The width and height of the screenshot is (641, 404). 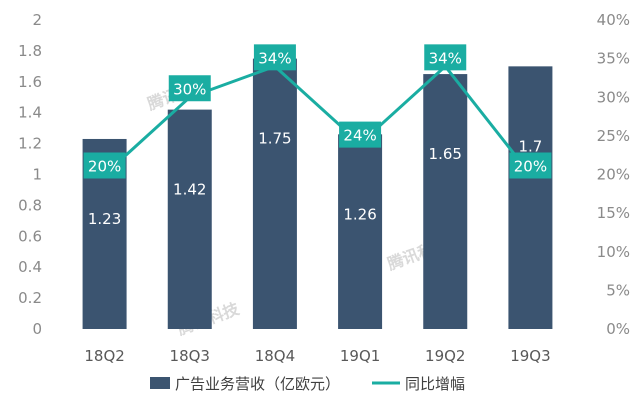 What do you see at coordinates (618, 290) in the screenshot?
I see `right-tick-label: 5%` at bounding box center [618, 290].